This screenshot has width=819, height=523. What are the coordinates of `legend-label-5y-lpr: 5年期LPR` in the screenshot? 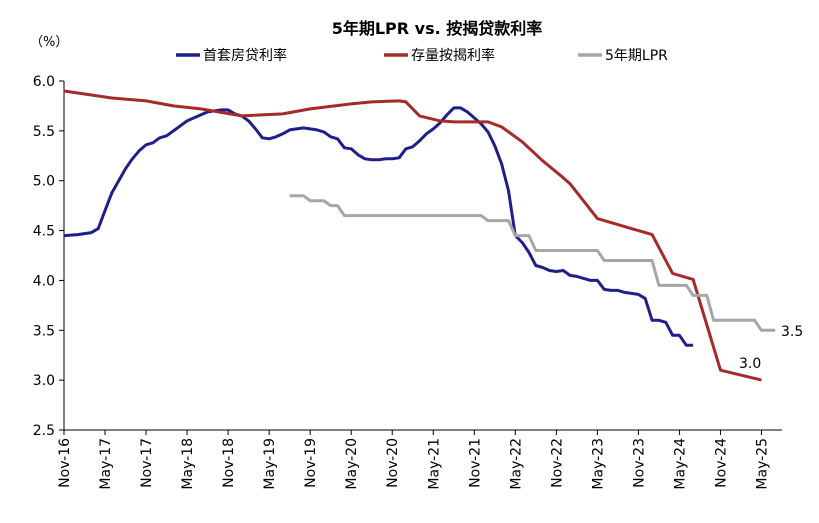 It's located at (636, 56).